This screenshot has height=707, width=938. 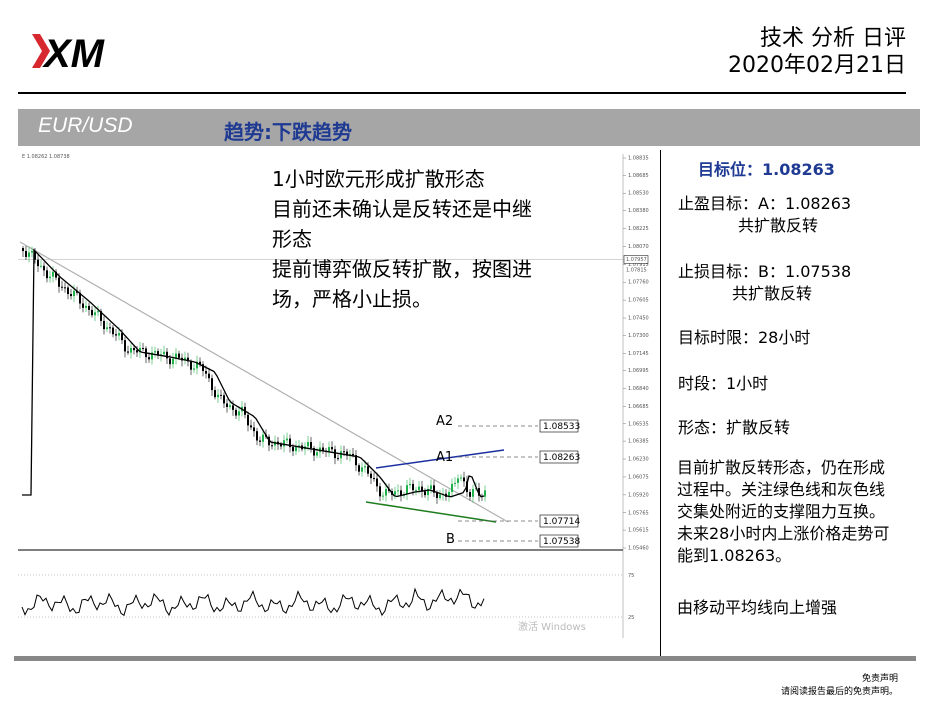 I want to click on current-price-label: 1.07957, so click(x=636, y=260).